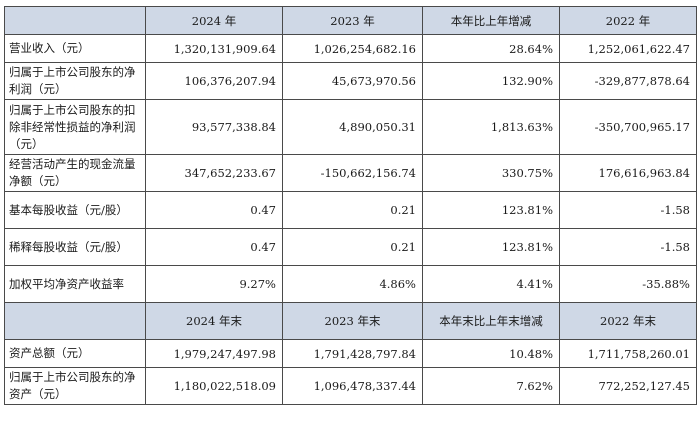 The height and width of the screenshot is (432, 700). What do you see at coordinates (628, 321) in the screenshot?
I see `header-2022-end: 2022 年末` at bounding box center [628, 321].